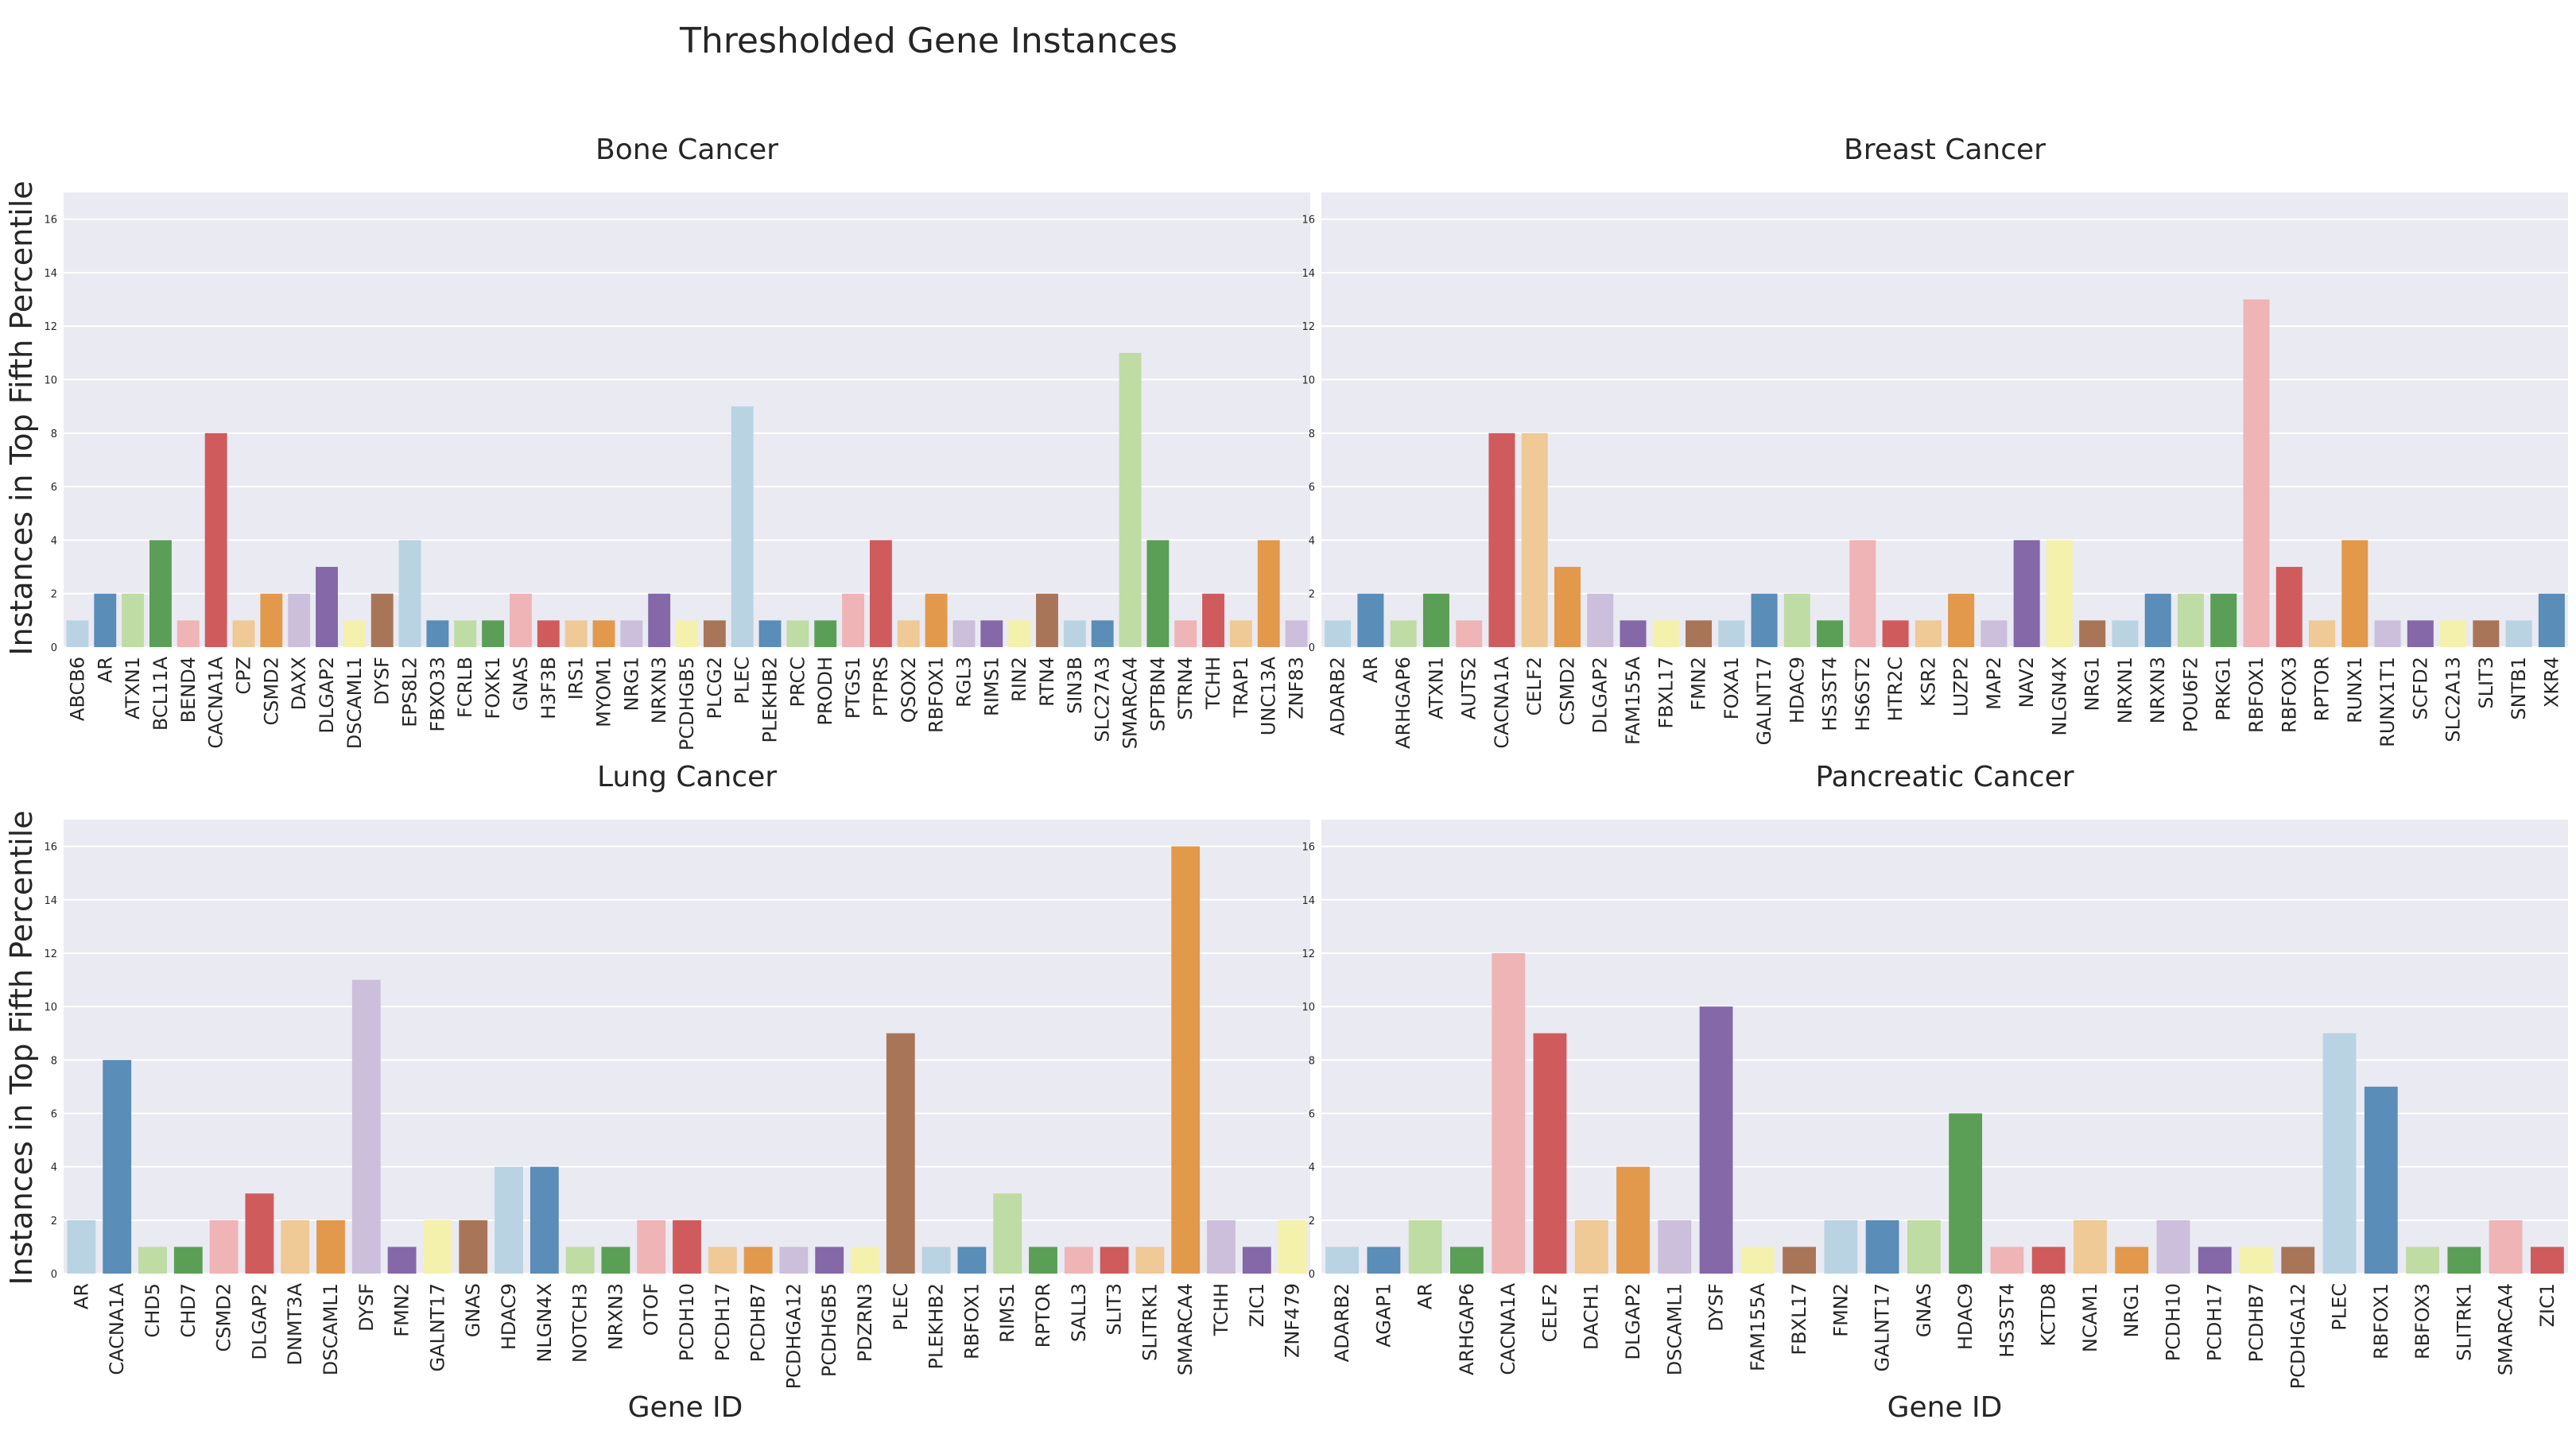 The width and height of the screenshot is (2576, 1431). What do you see at coordinates (1436, 620) in the screenshot?
I see `bar-atxn1` at bounding box center [1436, 620].